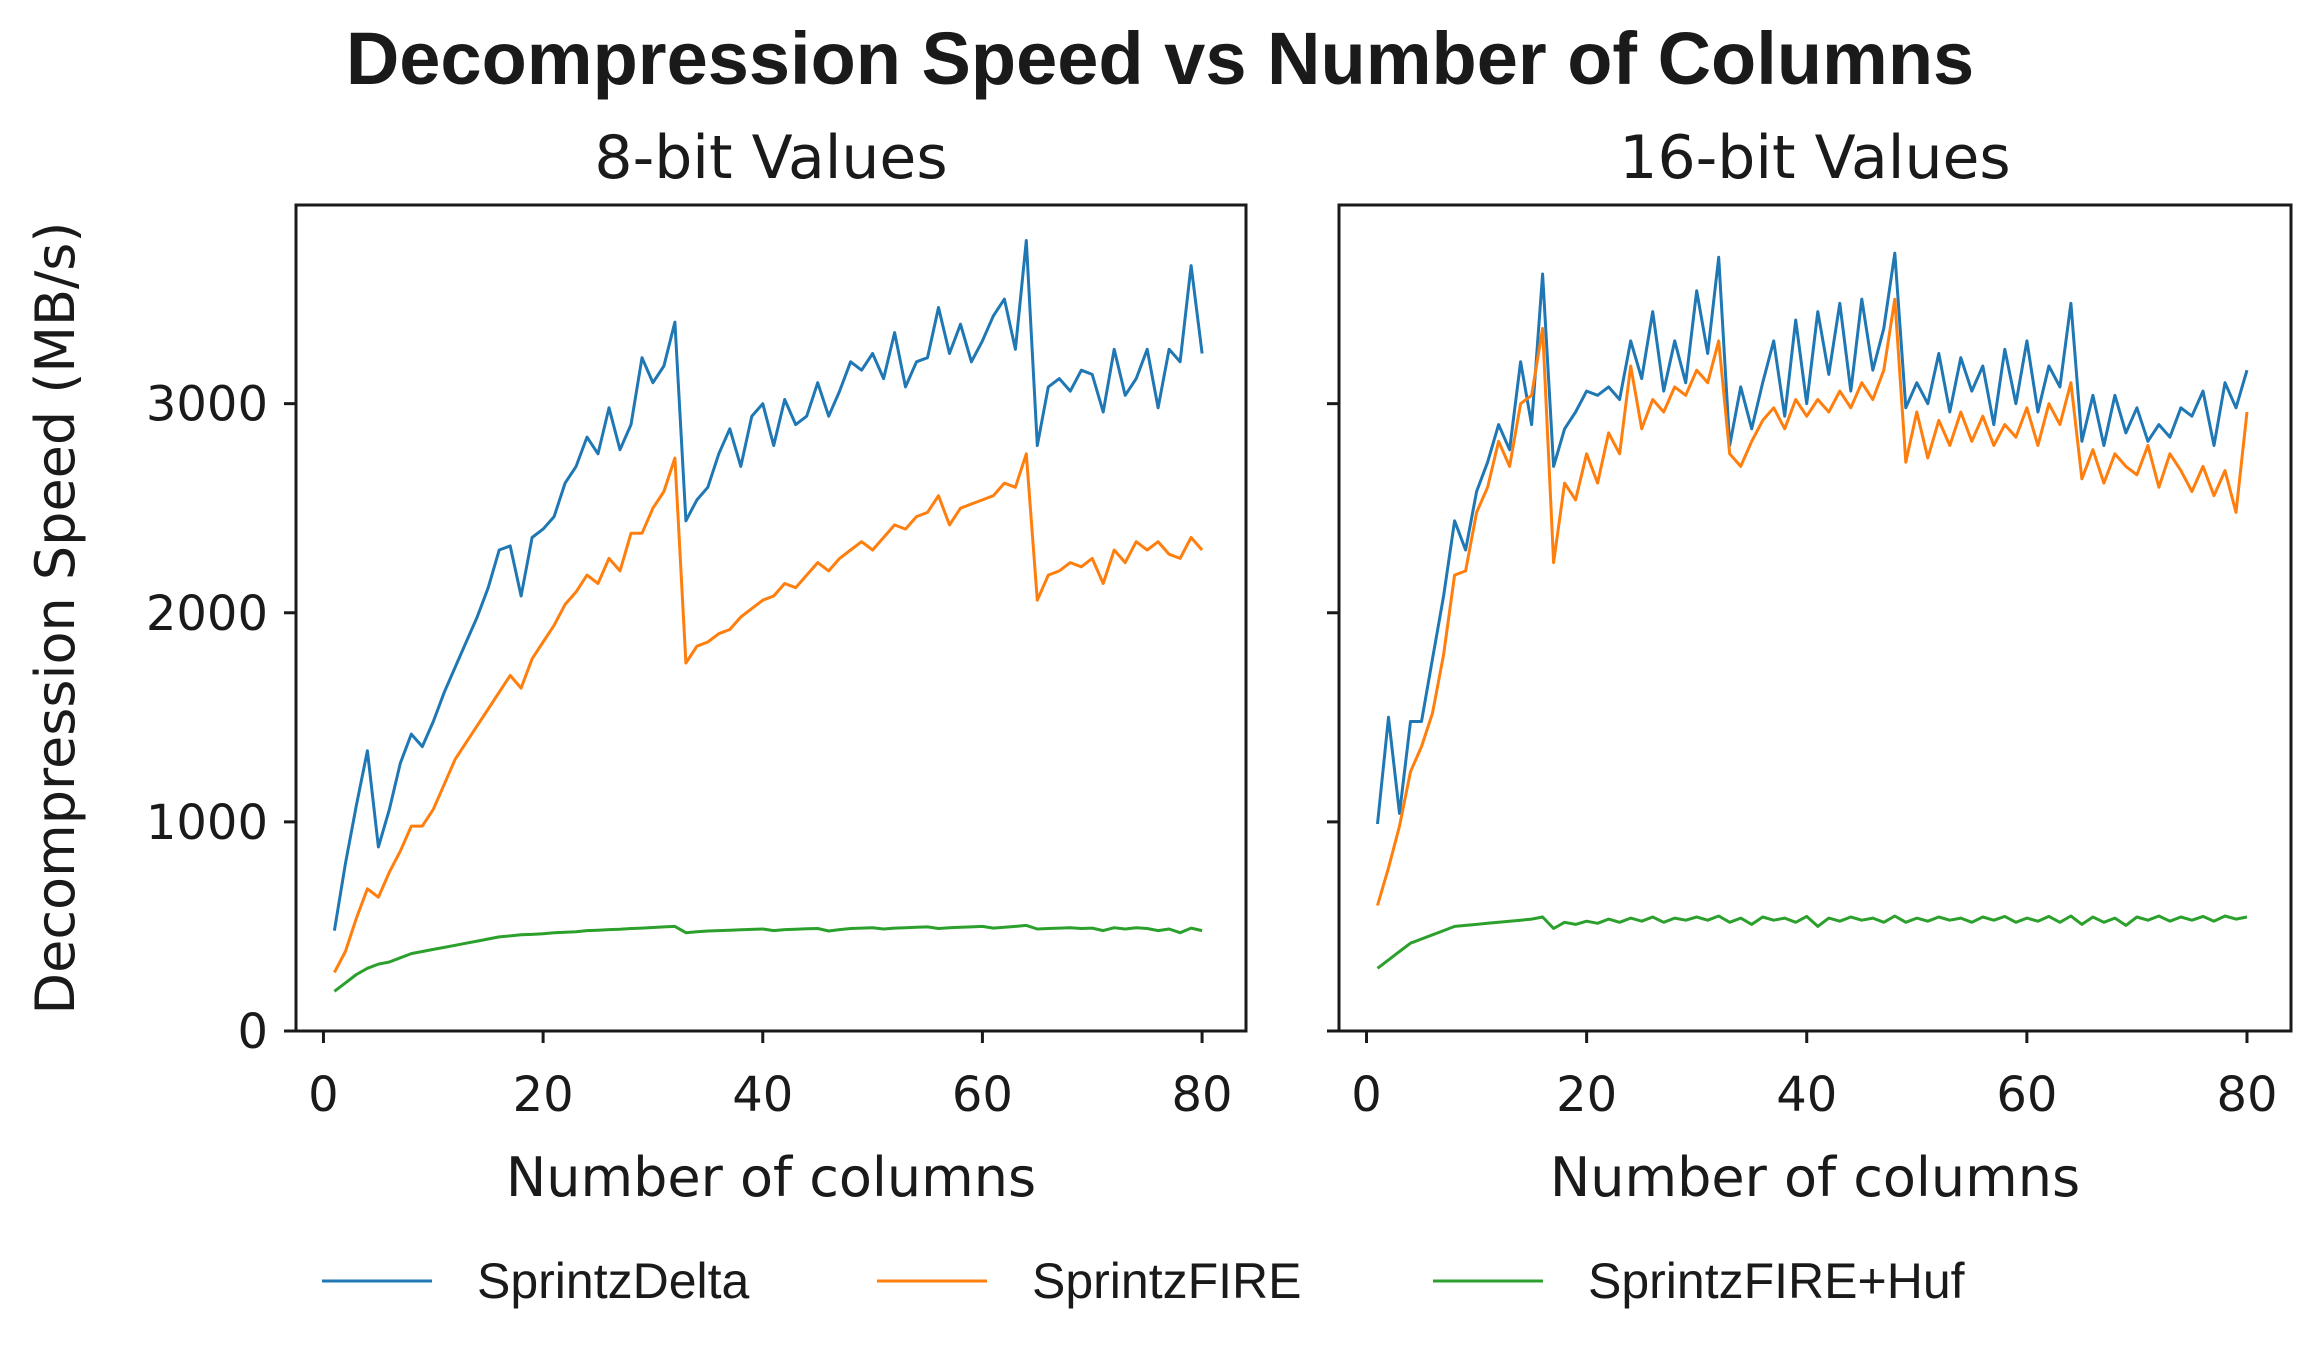 This screenshot has height=1355, width=2312. I want to click on subplot-title: 16-bit Values, so click(1814, 158).